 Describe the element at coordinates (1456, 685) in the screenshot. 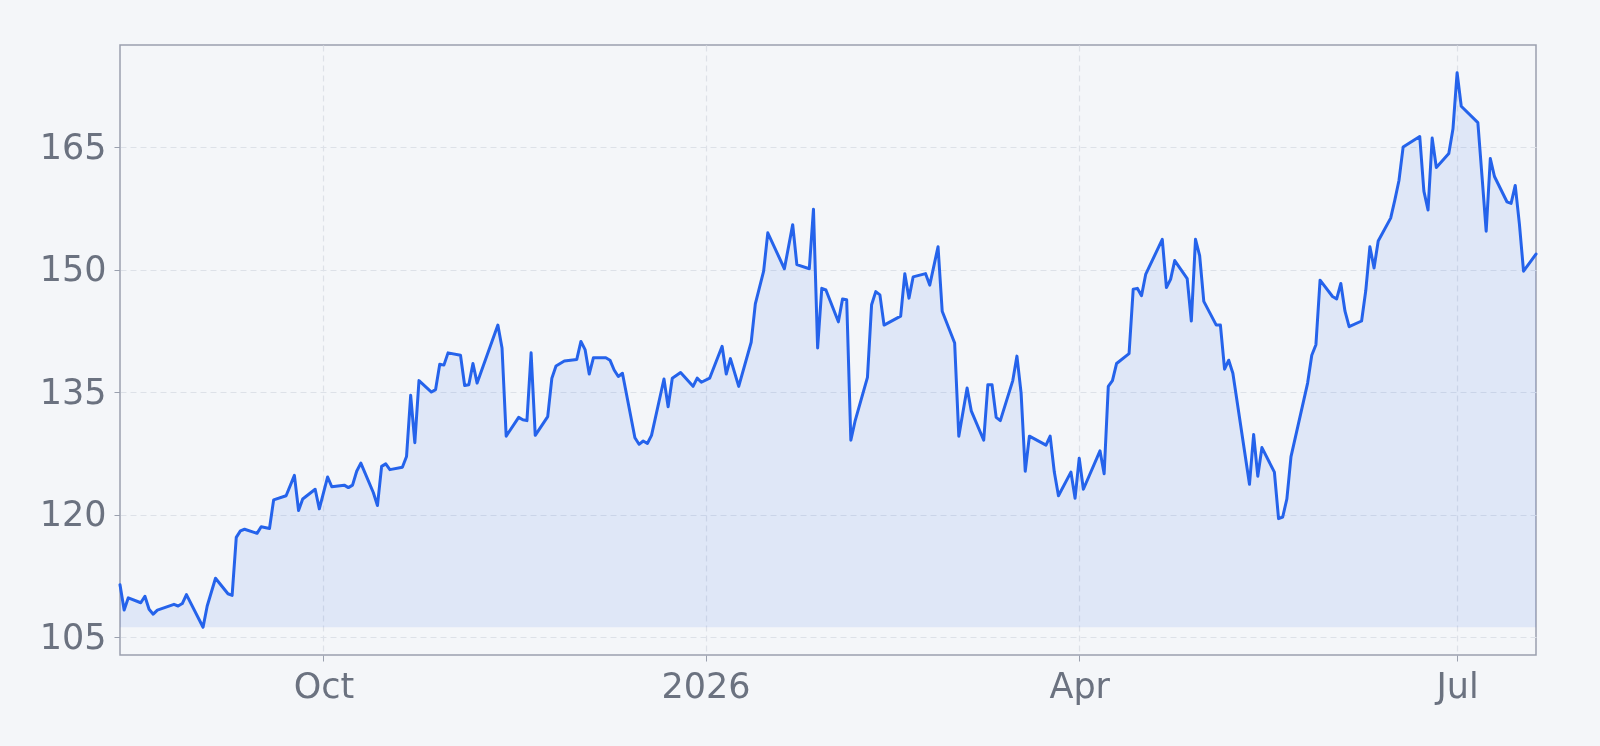

I see `x-tick-label: Jul` at that location.